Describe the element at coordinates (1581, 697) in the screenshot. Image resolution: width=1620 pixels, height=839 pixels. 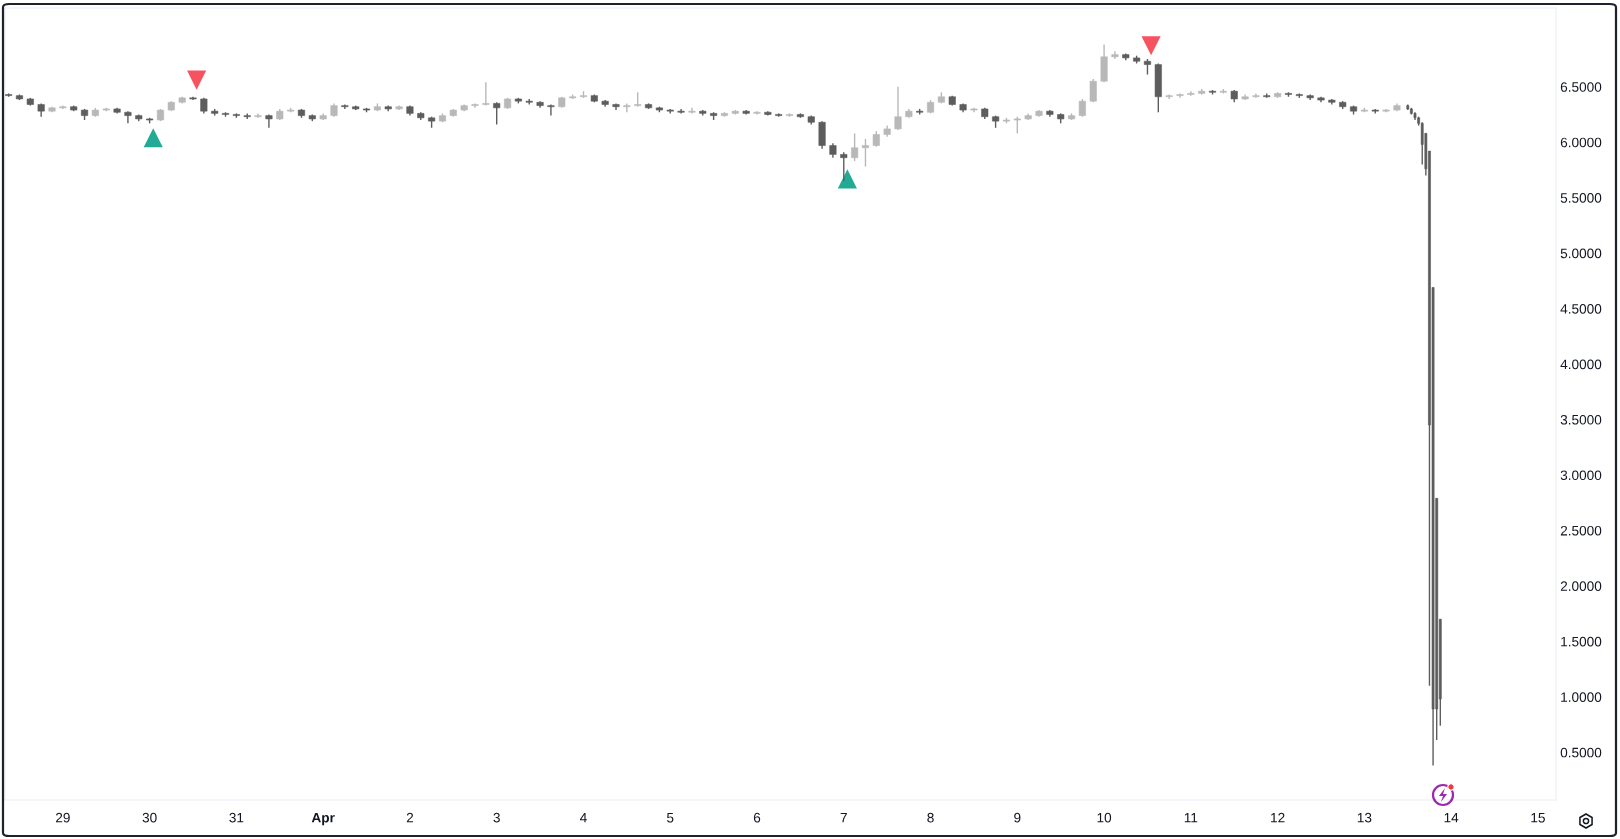
I see `y-tick-label: 1.0000` at that location.